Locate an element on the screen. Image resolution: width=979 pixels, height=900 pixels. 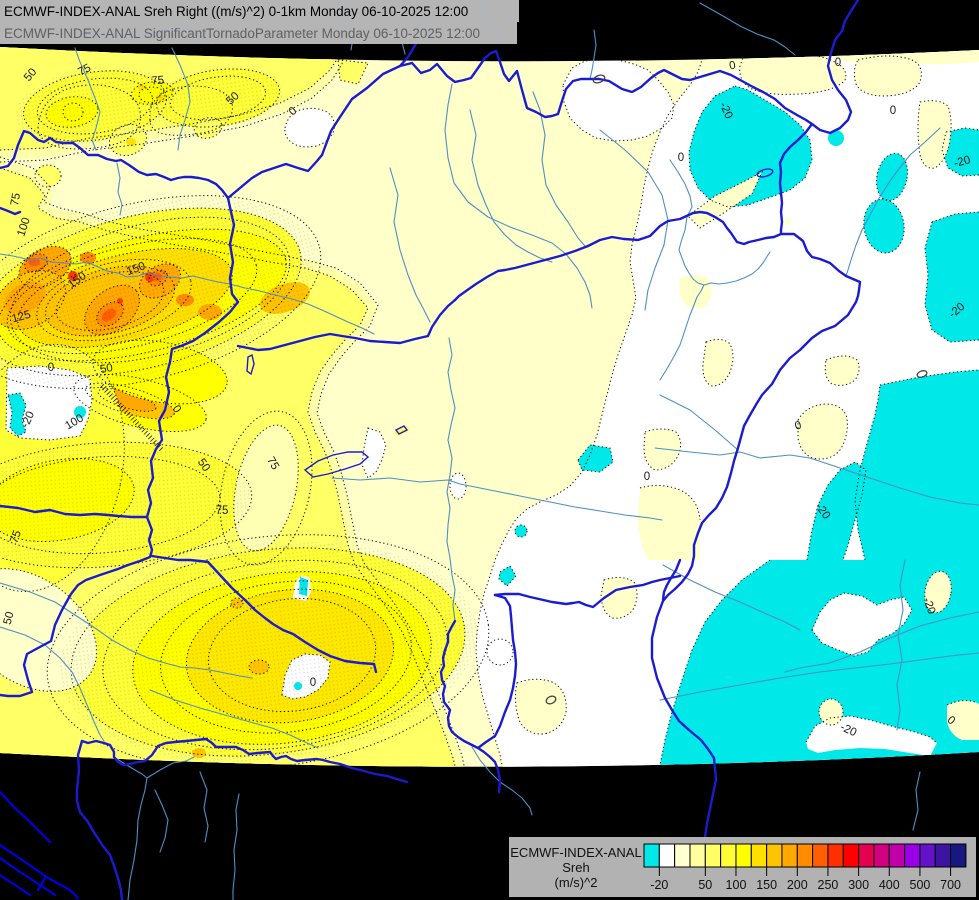
svg-text: 150 is located at coordinates (766, 885).